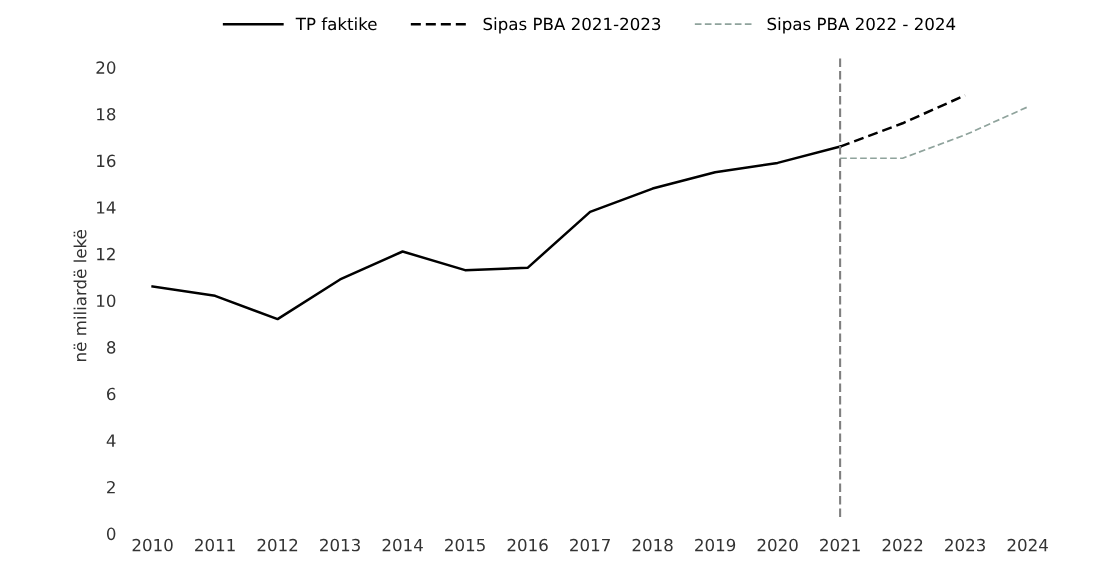 The height and width of the screenshot is (580, 1103). Describe the element at coordinates (111, 487) in the screenshot. I see `y-tick-label: 2` at that location.